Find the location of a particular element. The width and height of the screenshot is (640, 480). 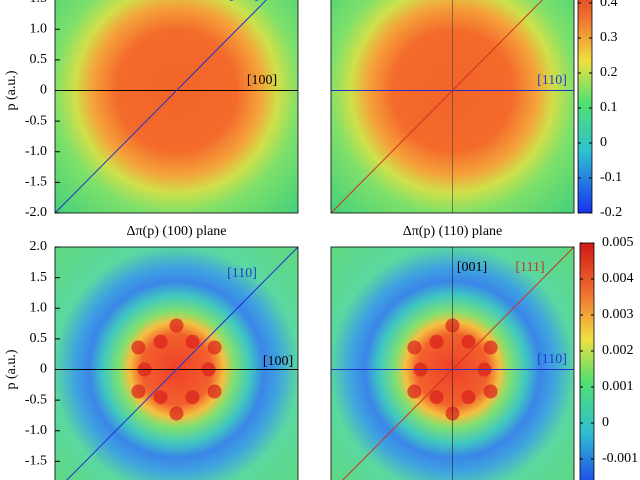

diagonal-line is located at coordinates (161, 106).